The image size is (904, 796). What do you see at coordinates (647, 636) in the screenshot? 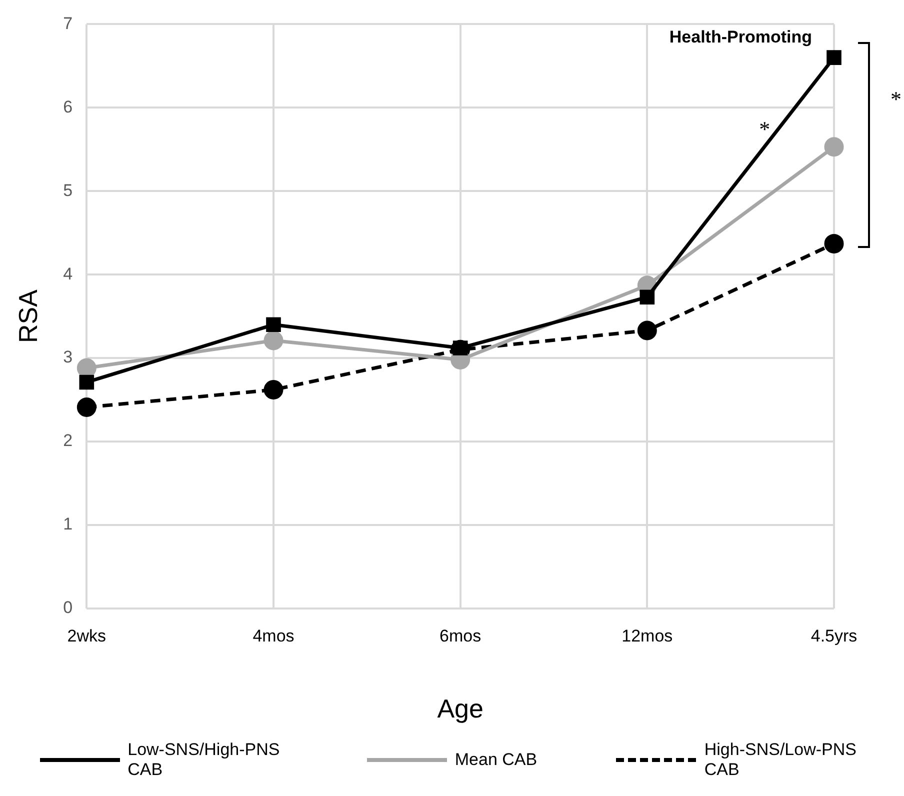
I see `x-tick-label: 12mos` at bounding box center [647, 636].